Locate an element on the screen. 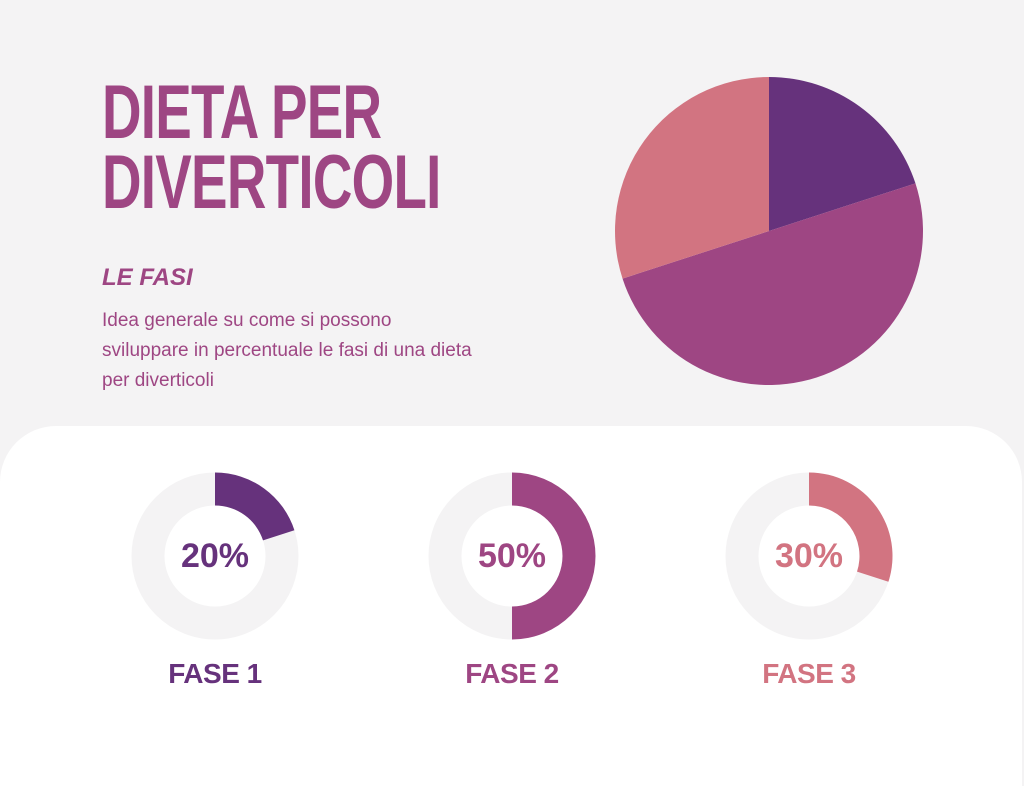 The image size is (1024, 786). phase-2-donut: 50% is located at coordinates (512, 556).